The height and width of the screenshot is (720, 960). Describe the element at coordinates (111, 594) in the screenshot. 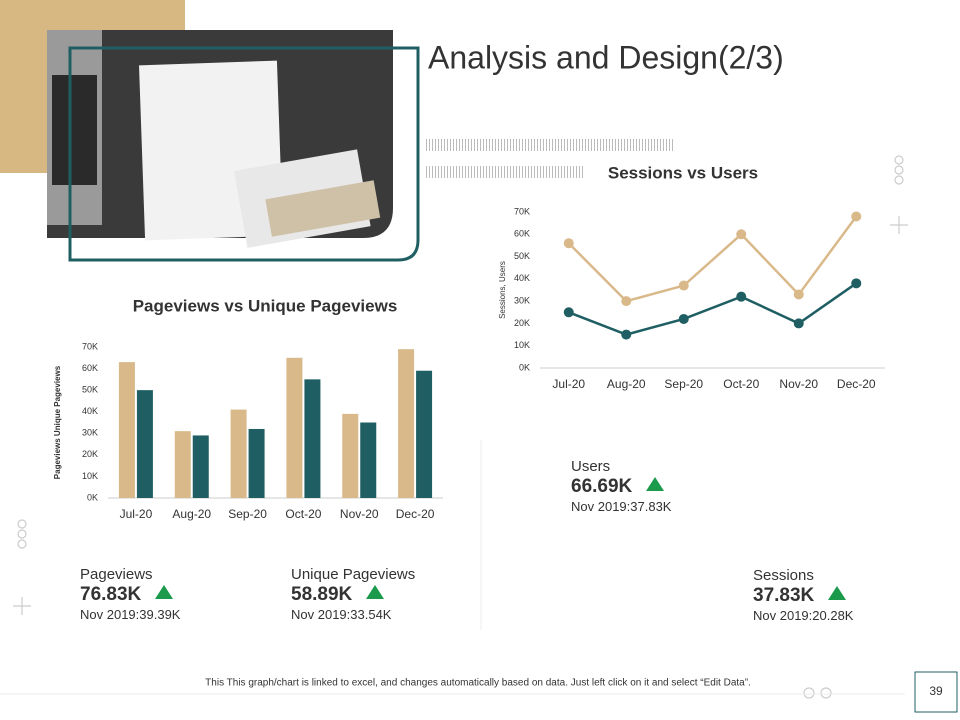

I see `kpi-text: 76.83K` at that location.